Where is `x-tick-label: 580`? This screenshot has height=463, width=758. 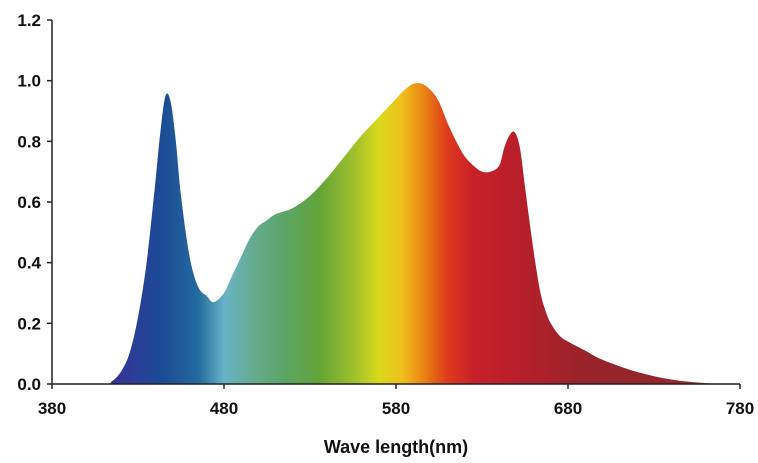
x-tick-label: 580 is located at coordinates (396, 408).